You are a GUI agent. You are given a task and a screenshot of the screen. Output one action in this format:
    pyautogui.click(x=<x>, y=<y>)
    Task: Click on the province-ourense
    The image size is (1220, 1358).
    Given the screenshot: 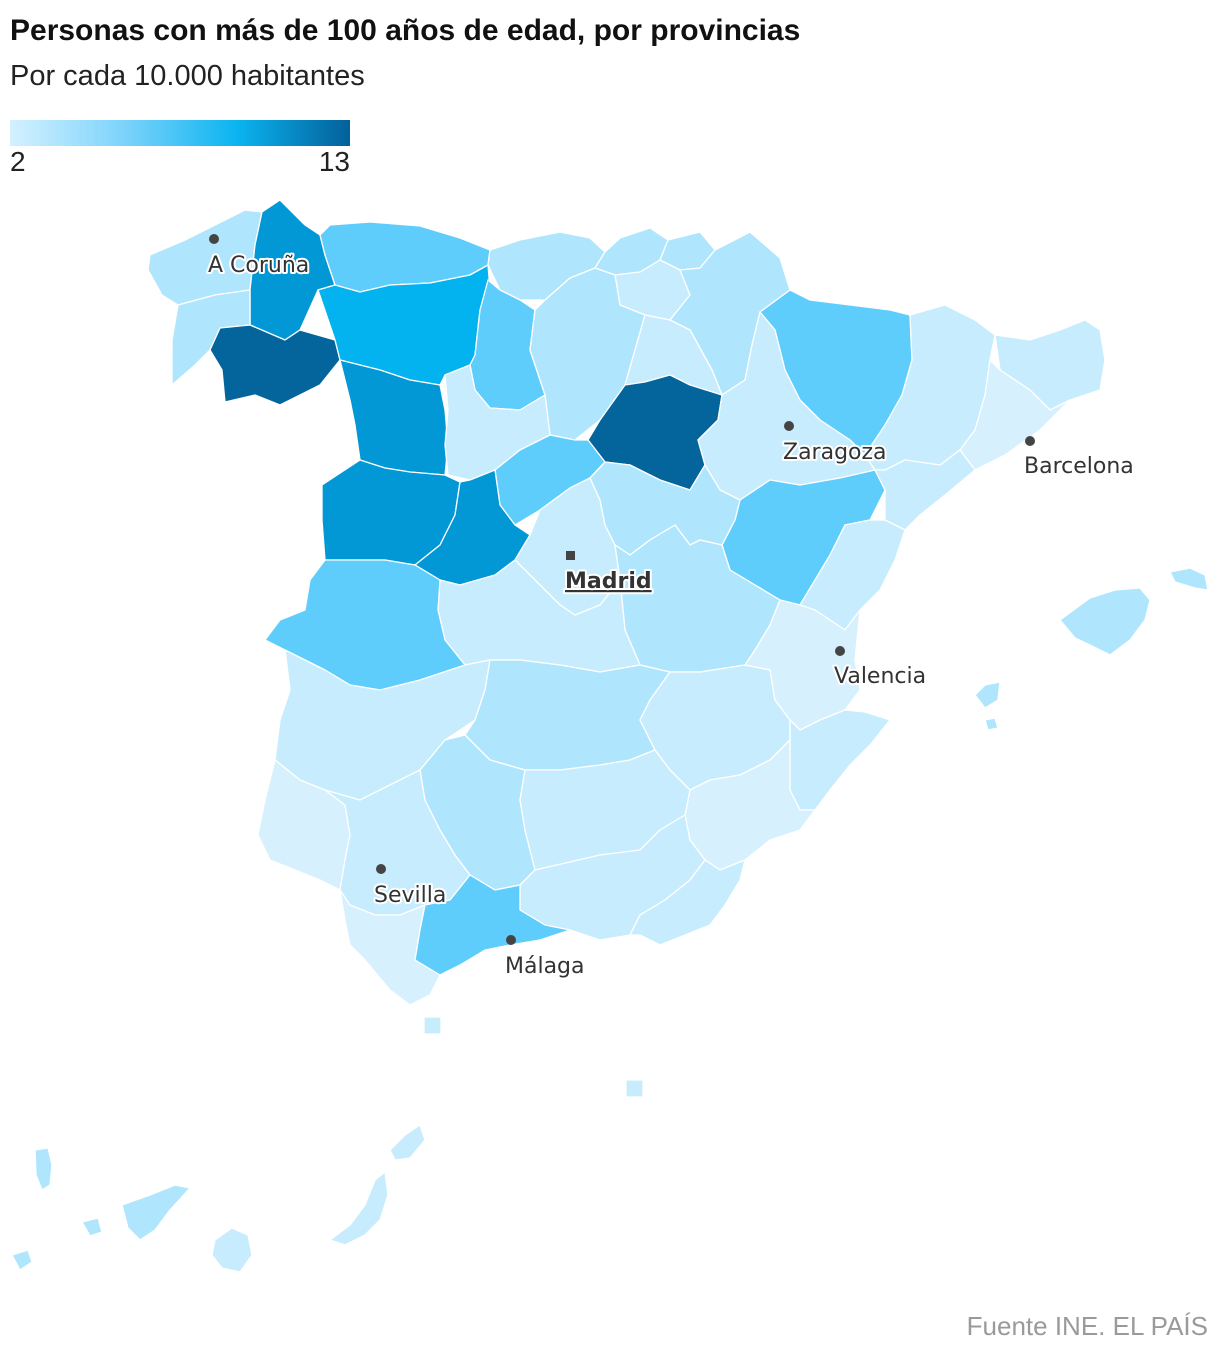 What is the action you would take?
    pyautogui.click(x=275, y=365)
    